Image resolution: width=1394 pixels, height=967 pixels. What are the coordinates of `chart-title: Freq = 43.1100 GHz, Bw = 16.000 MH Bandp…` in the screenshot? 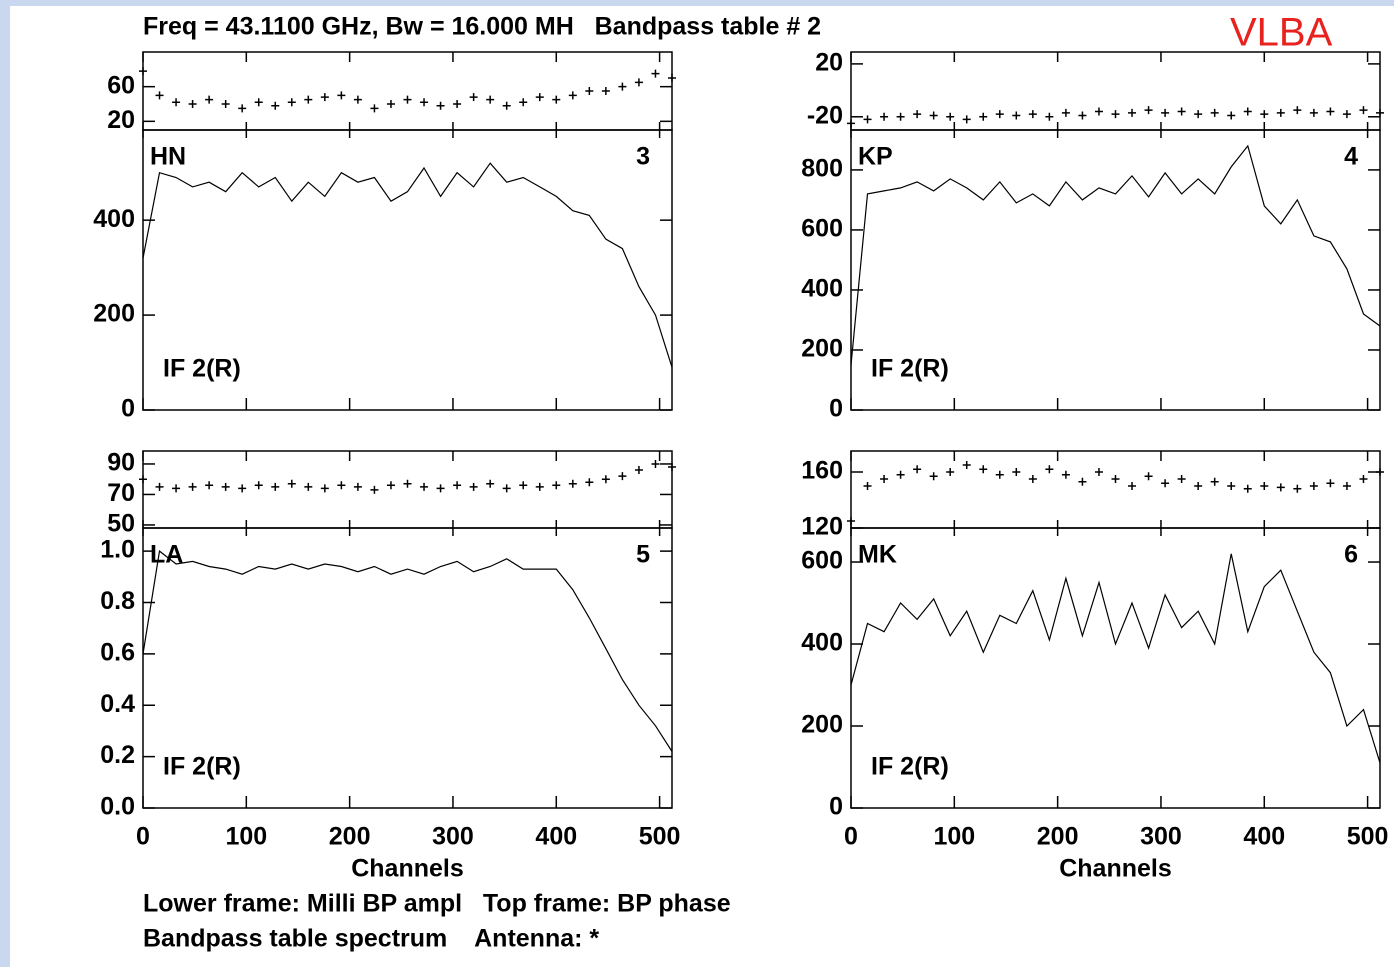 It's located at (482, 27).